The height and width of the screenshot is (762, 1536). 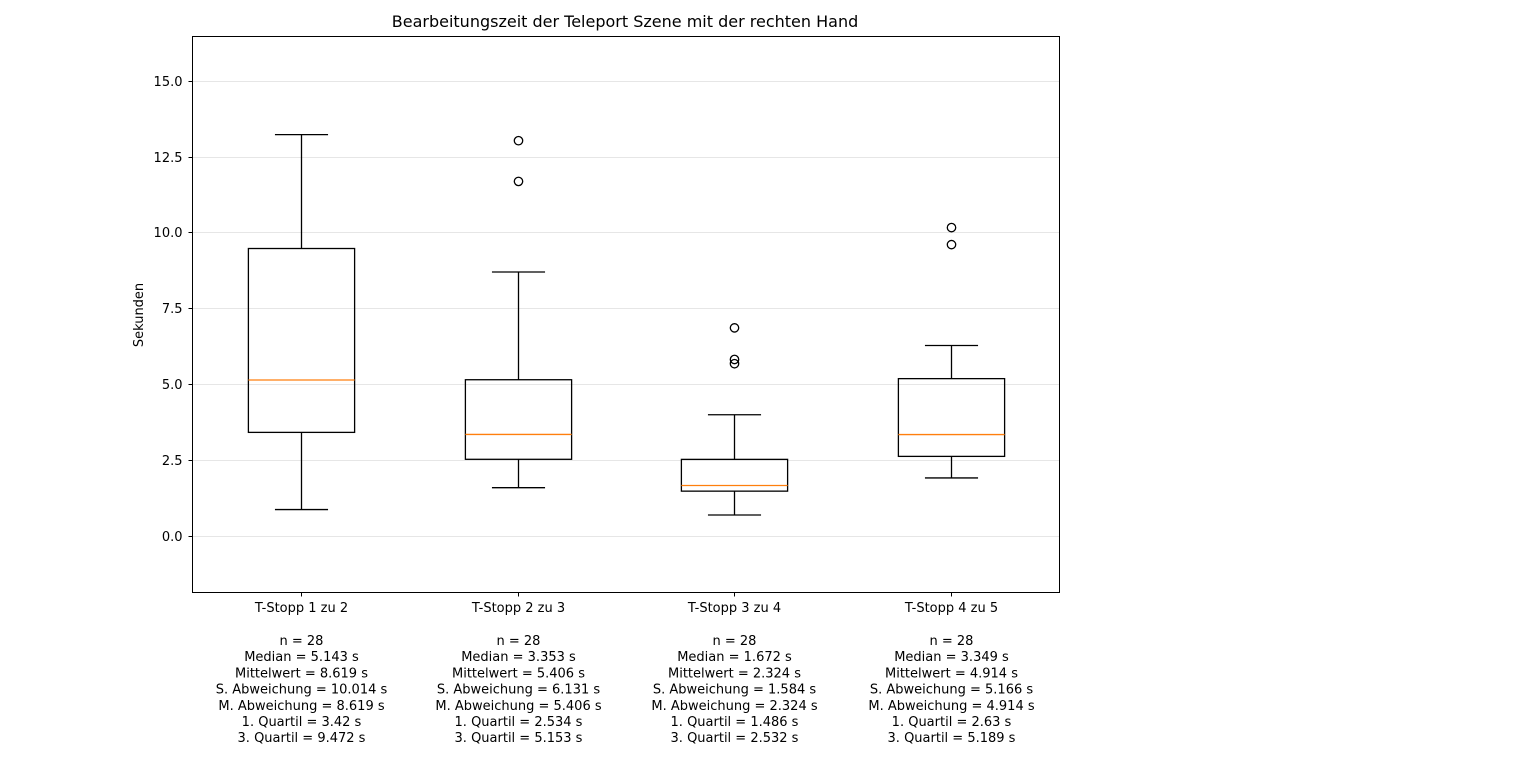 What do you see at coordinates (952, 722) in the screenshot?
I see `stat-line: 1. Quartil = 2.63 s` at bounding box center [952, 722].